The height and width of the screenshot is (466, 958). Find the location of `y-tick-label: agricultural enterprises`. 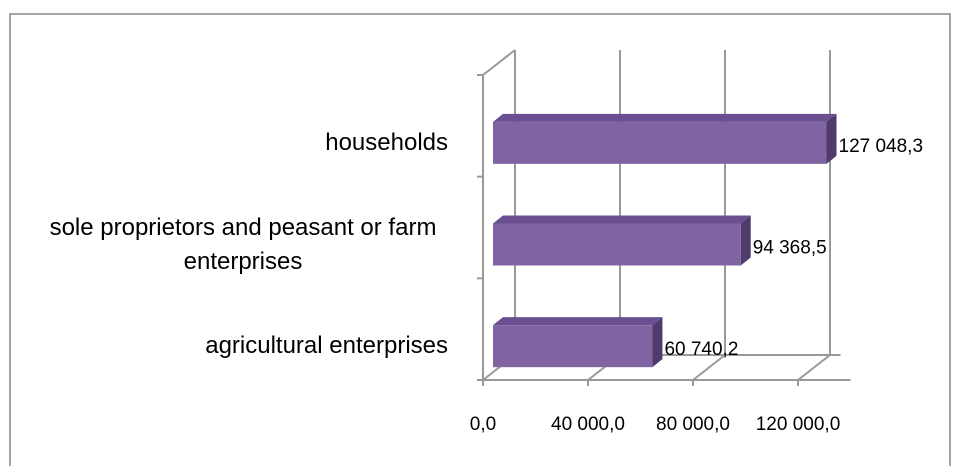

y-tick-label: agricultural enterprises is located at coordinates (326, 346).